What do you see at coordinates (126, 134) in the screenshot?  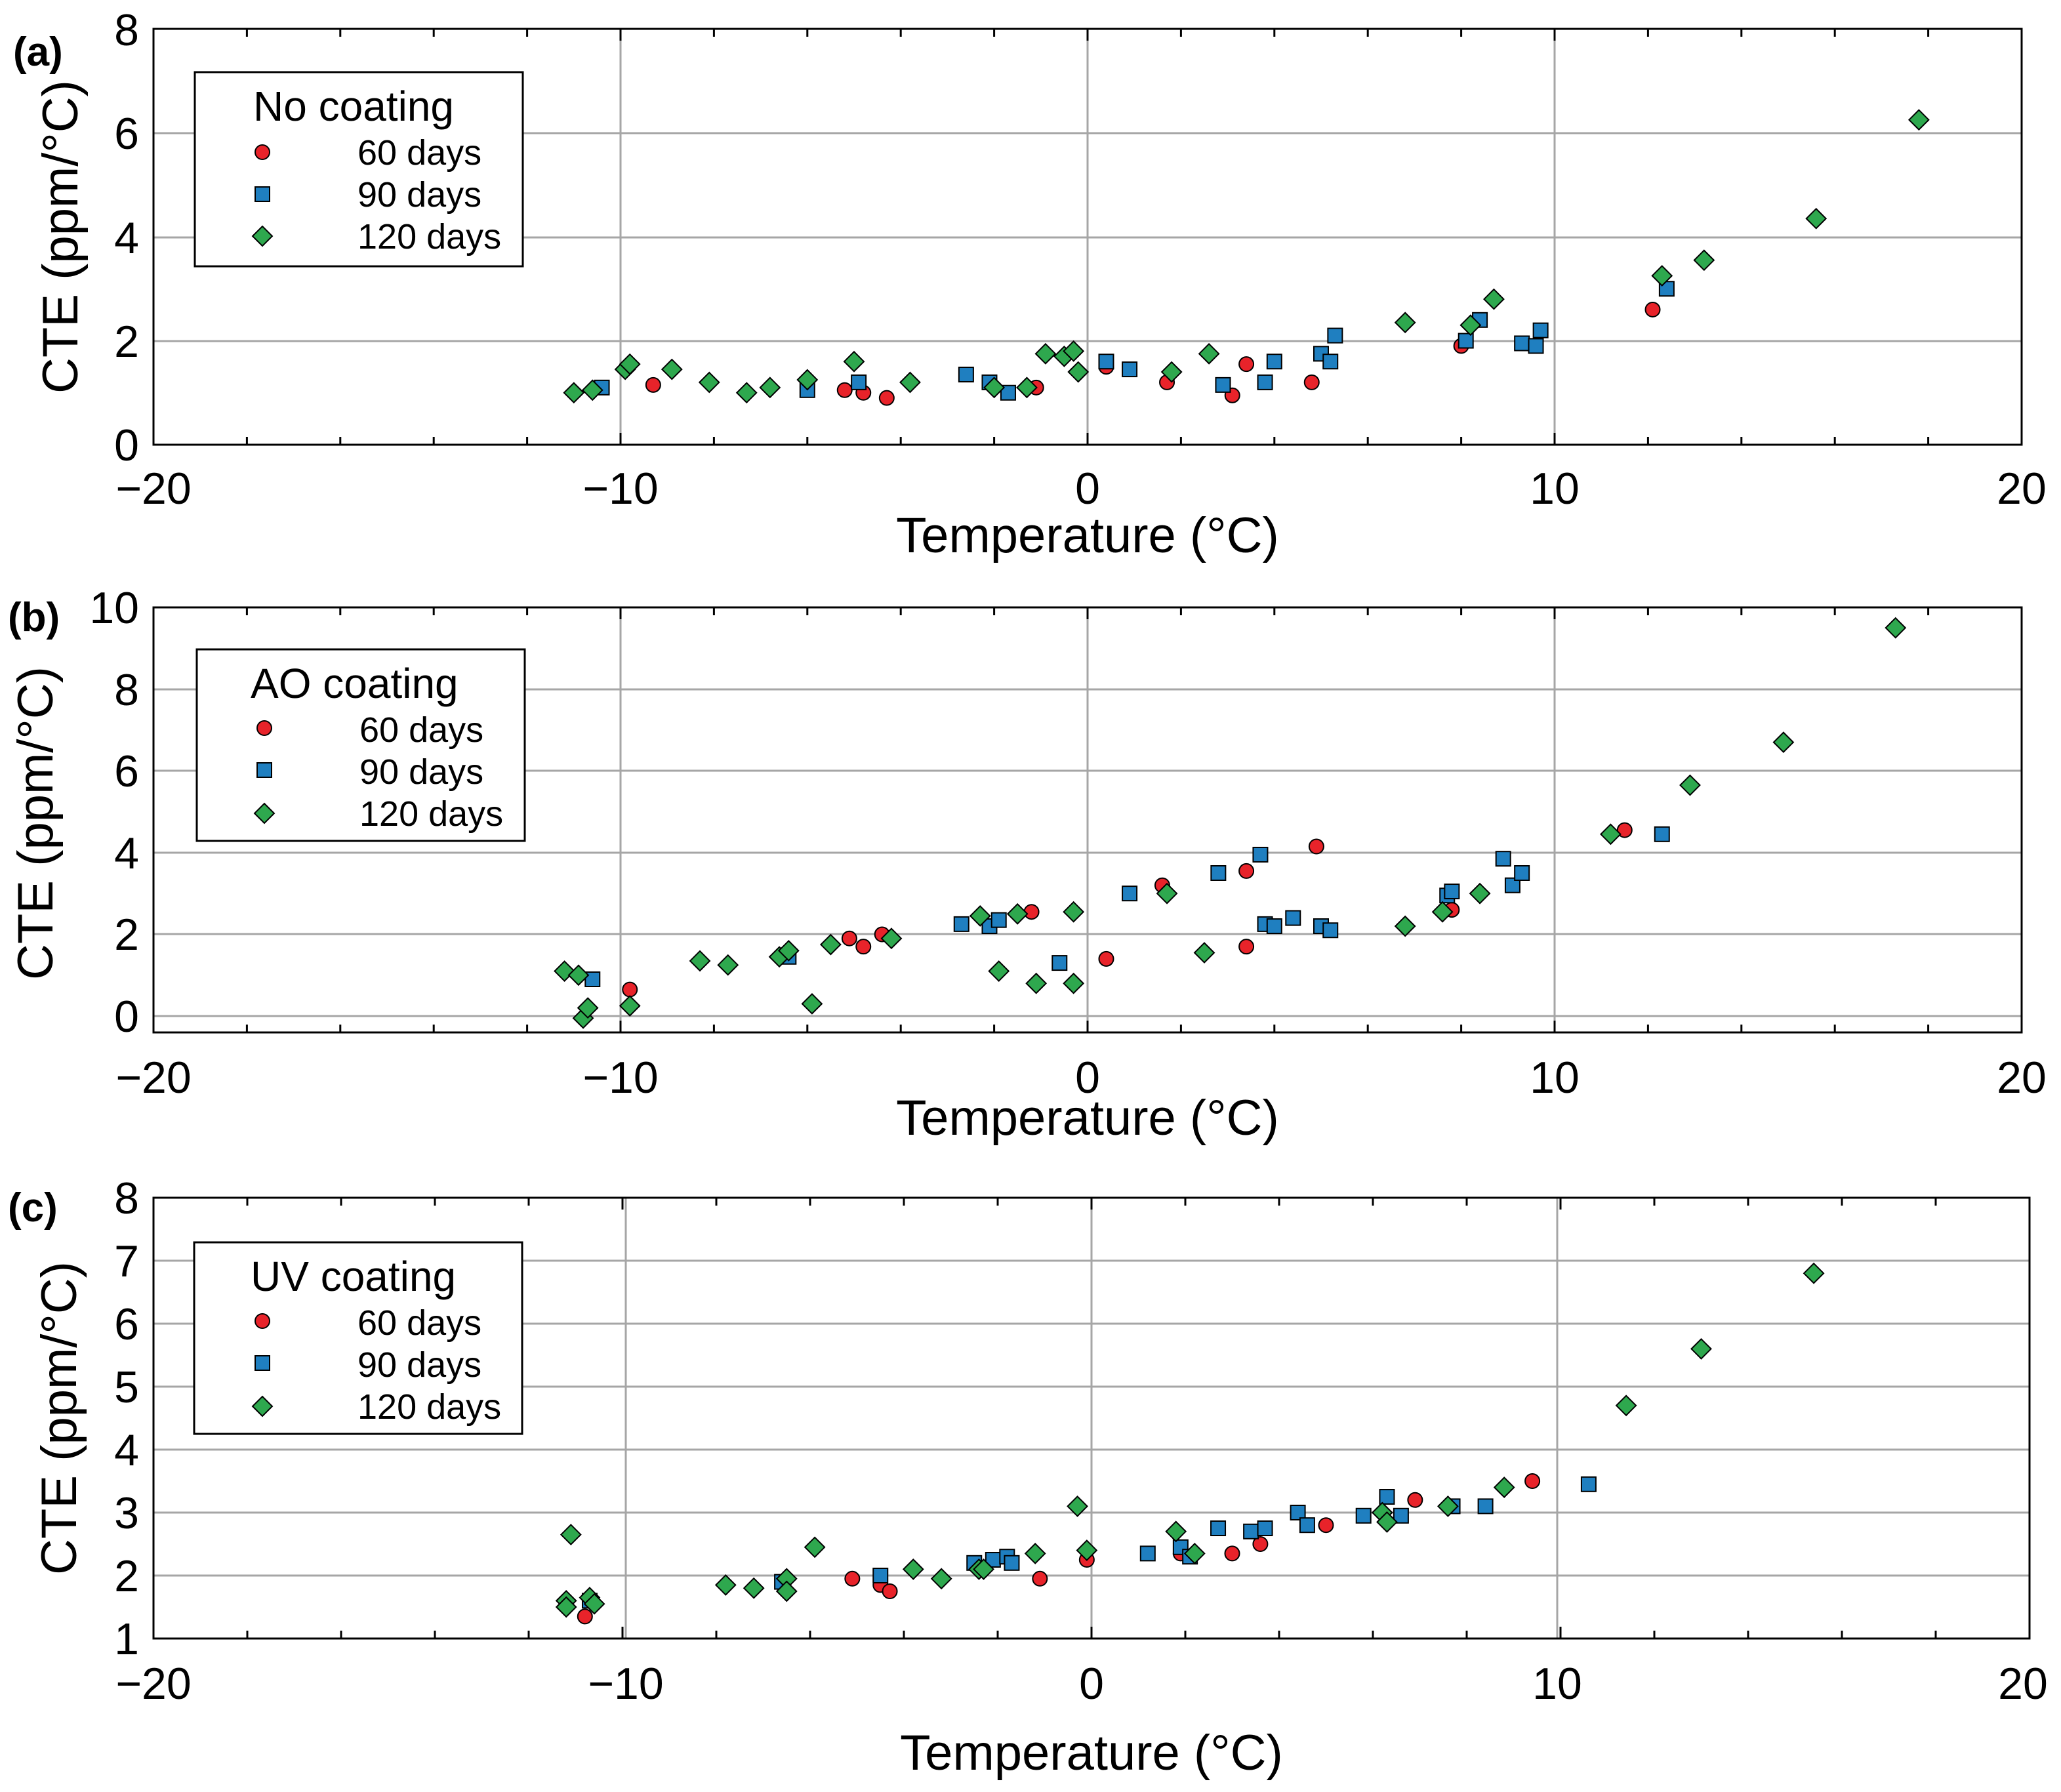 I see `y-tick-label: 6` at bounding box center [126, 134].